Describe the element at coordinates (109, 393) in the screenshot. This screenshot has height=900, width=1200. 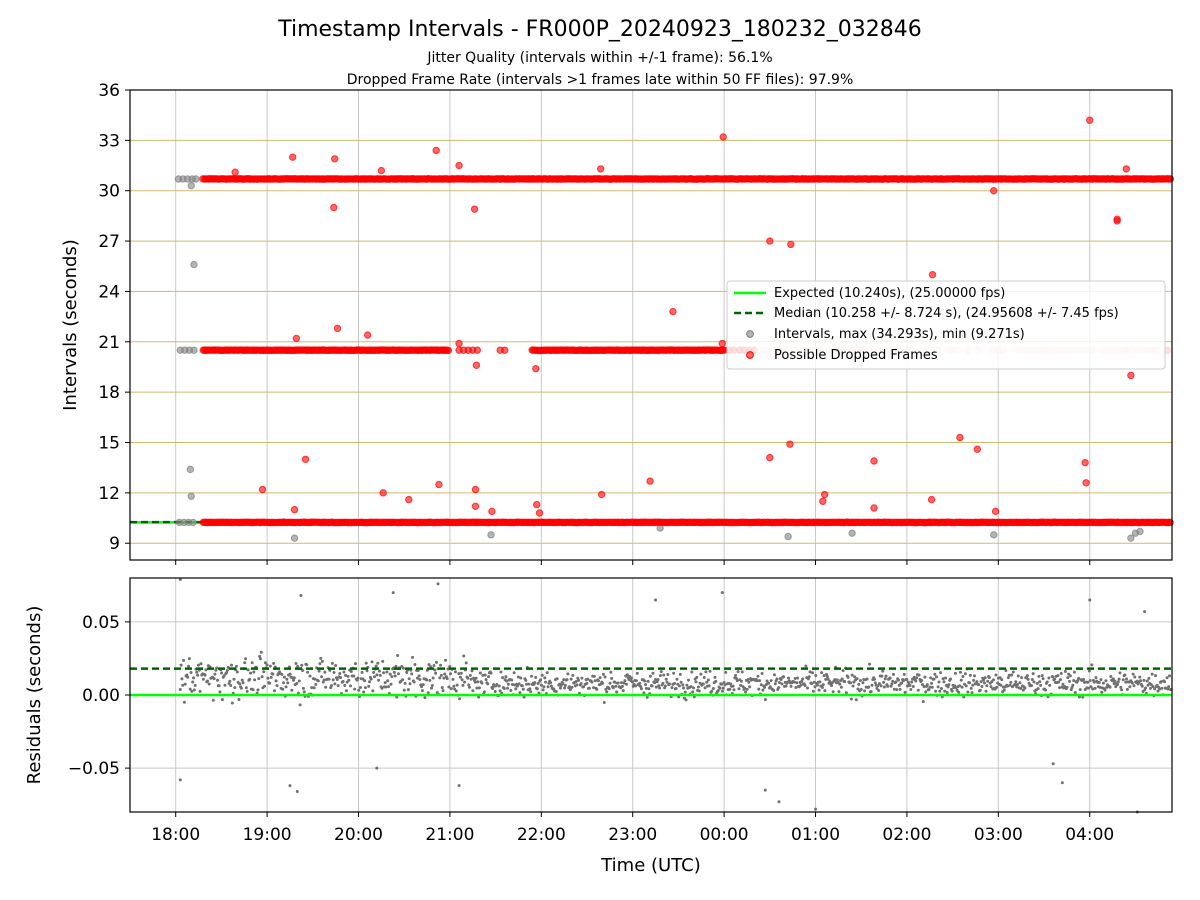
I see `intervals-y-tick-label: 18` at that location.